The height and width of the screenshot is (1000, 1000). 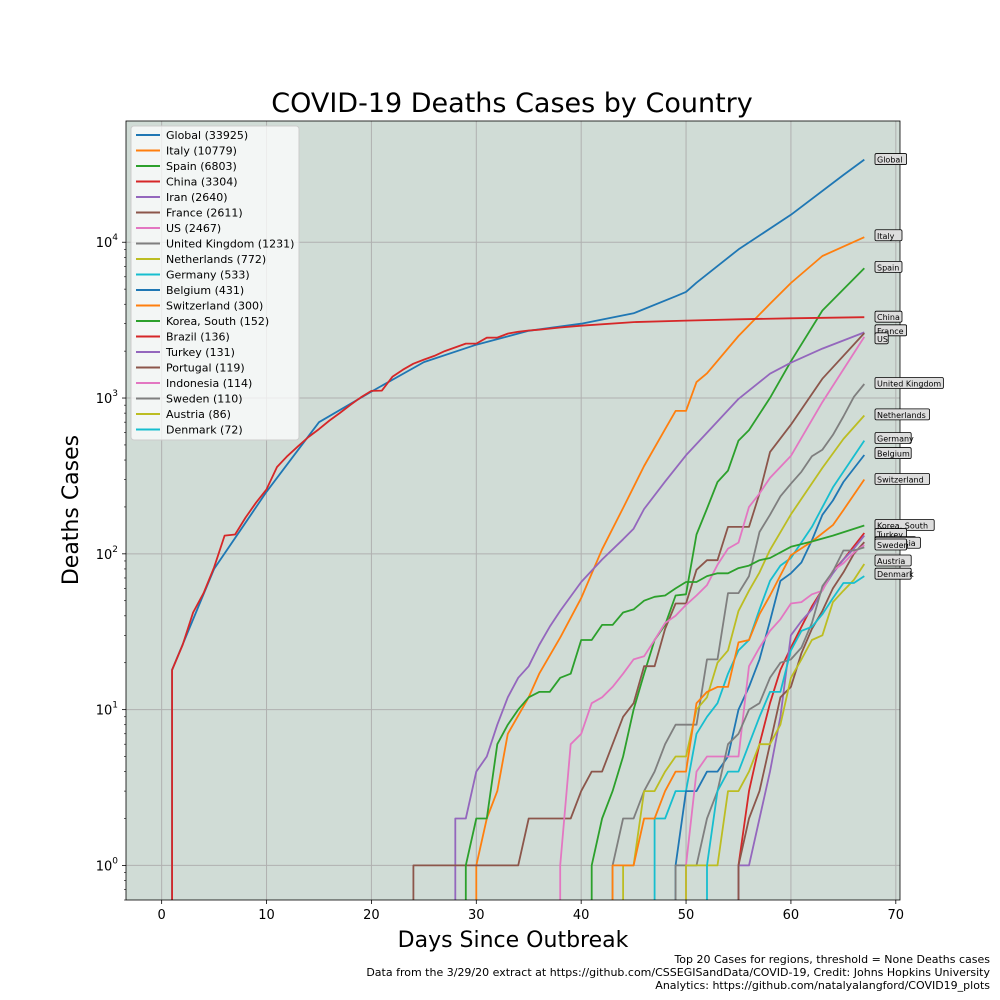 What do you see at coordinates (895, 438) in the screenshot?
I see `end-label: Germany` at bounding box center [895, 438].